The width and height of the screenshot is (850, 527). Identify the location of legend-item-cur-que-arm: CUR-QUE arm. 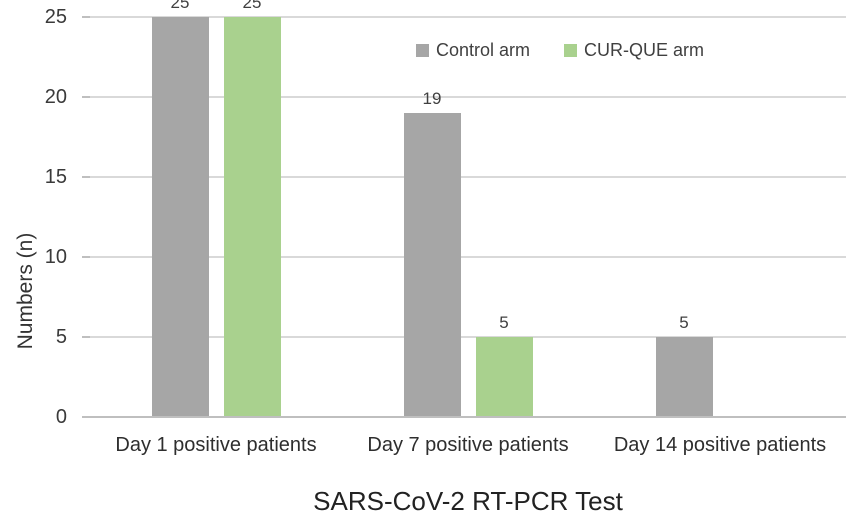
(634, 50).